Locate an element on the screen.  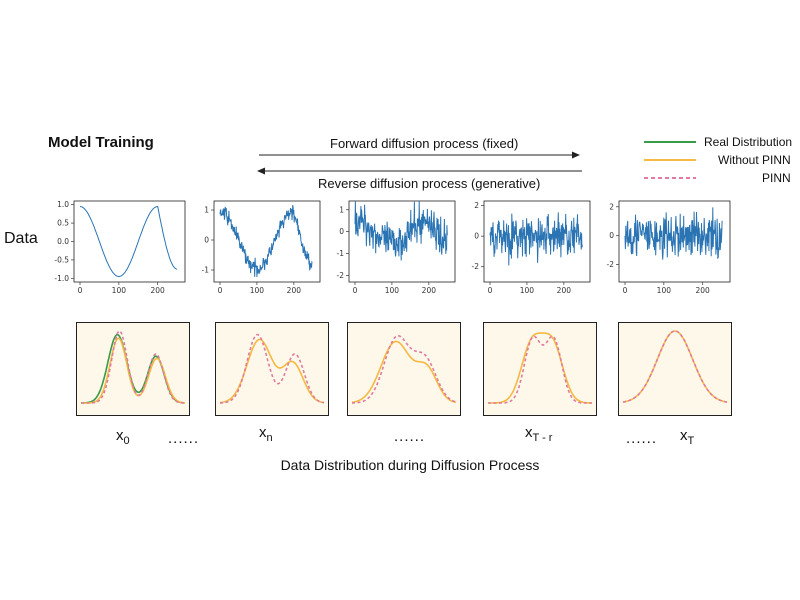
y-tick-label: 1.0 is located at coordinates (63, 204).